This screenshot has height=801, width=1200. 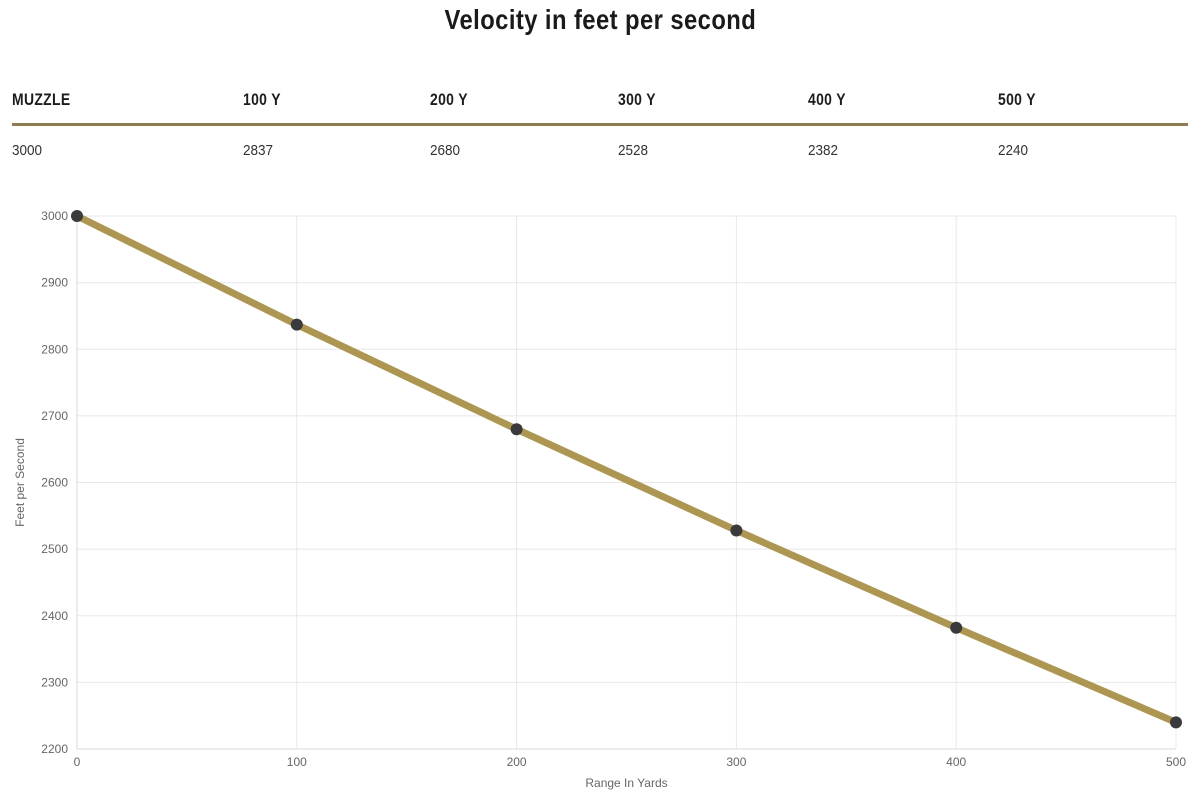 I want to click on page-title: Velocity in feet per second, so click(x=600, y=20).